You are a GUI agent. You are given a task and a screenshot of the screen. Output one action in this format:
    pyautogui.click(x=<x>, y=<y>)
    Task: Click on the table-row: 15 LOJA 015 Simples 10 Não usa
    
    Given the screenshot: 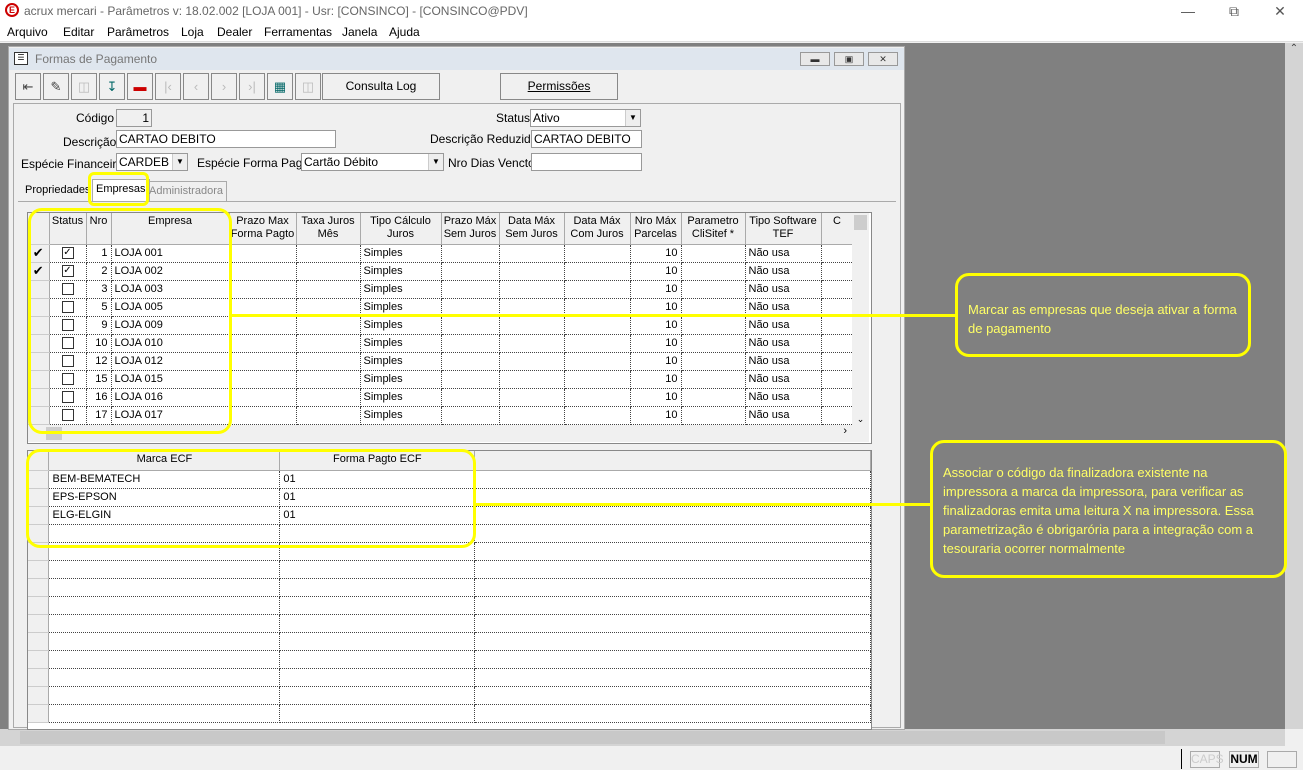 What is the action you would take?
    pyautogui.click(x=441, y=379)
    